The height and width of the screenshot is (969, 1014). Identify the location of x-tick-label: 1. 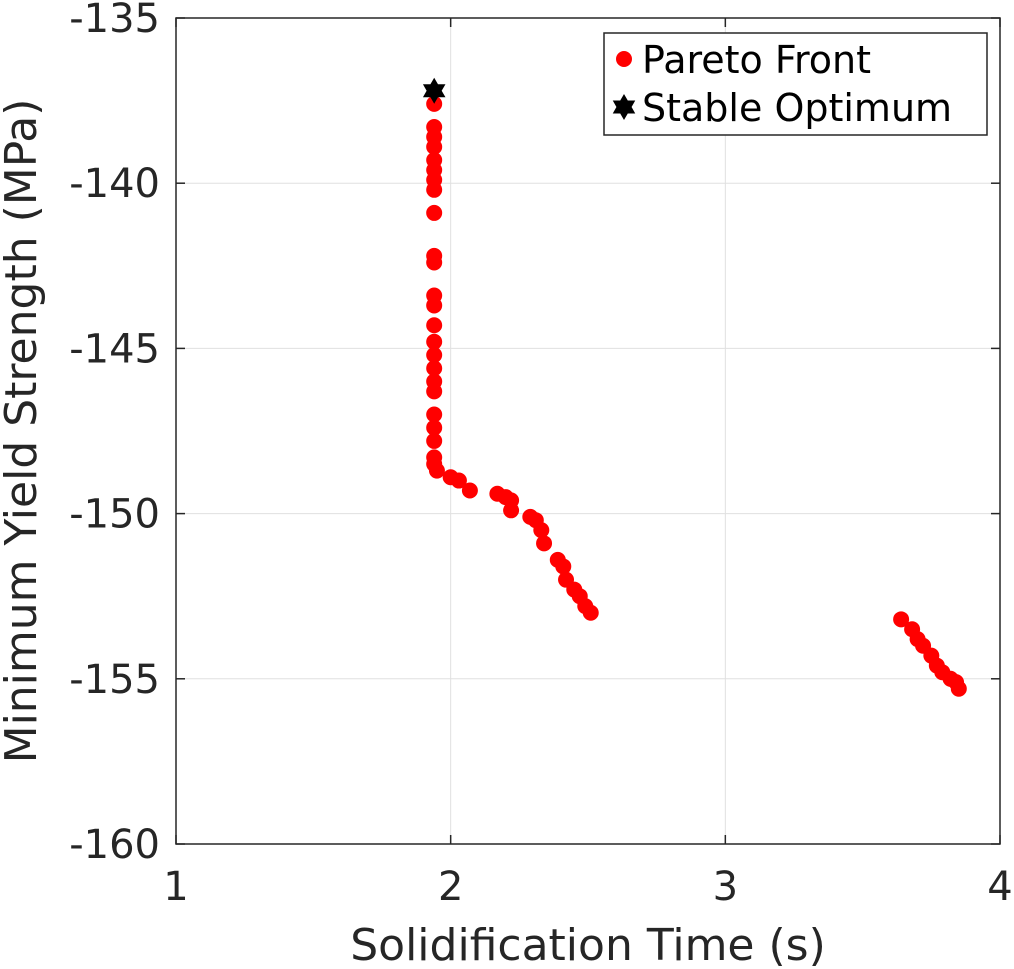
(175, 887).